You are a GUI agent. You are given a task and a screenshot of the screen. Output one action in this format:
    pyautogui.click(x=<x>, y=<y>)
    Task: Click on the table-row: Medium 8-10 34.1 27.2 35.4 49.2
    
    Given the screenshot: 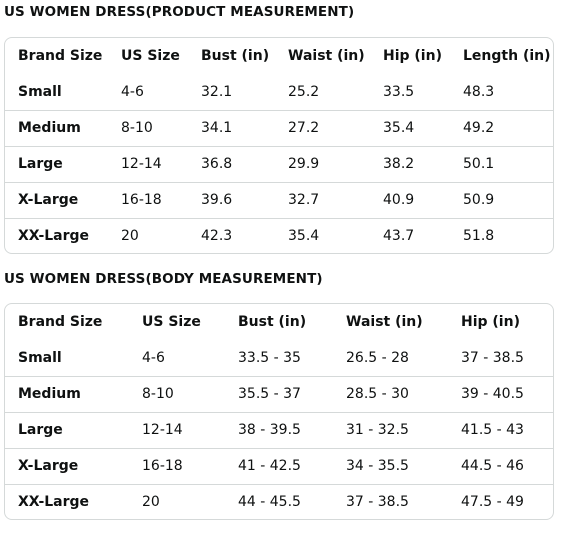 What is the action you would take?
    pyautogui.click(x=279, y=127)
    